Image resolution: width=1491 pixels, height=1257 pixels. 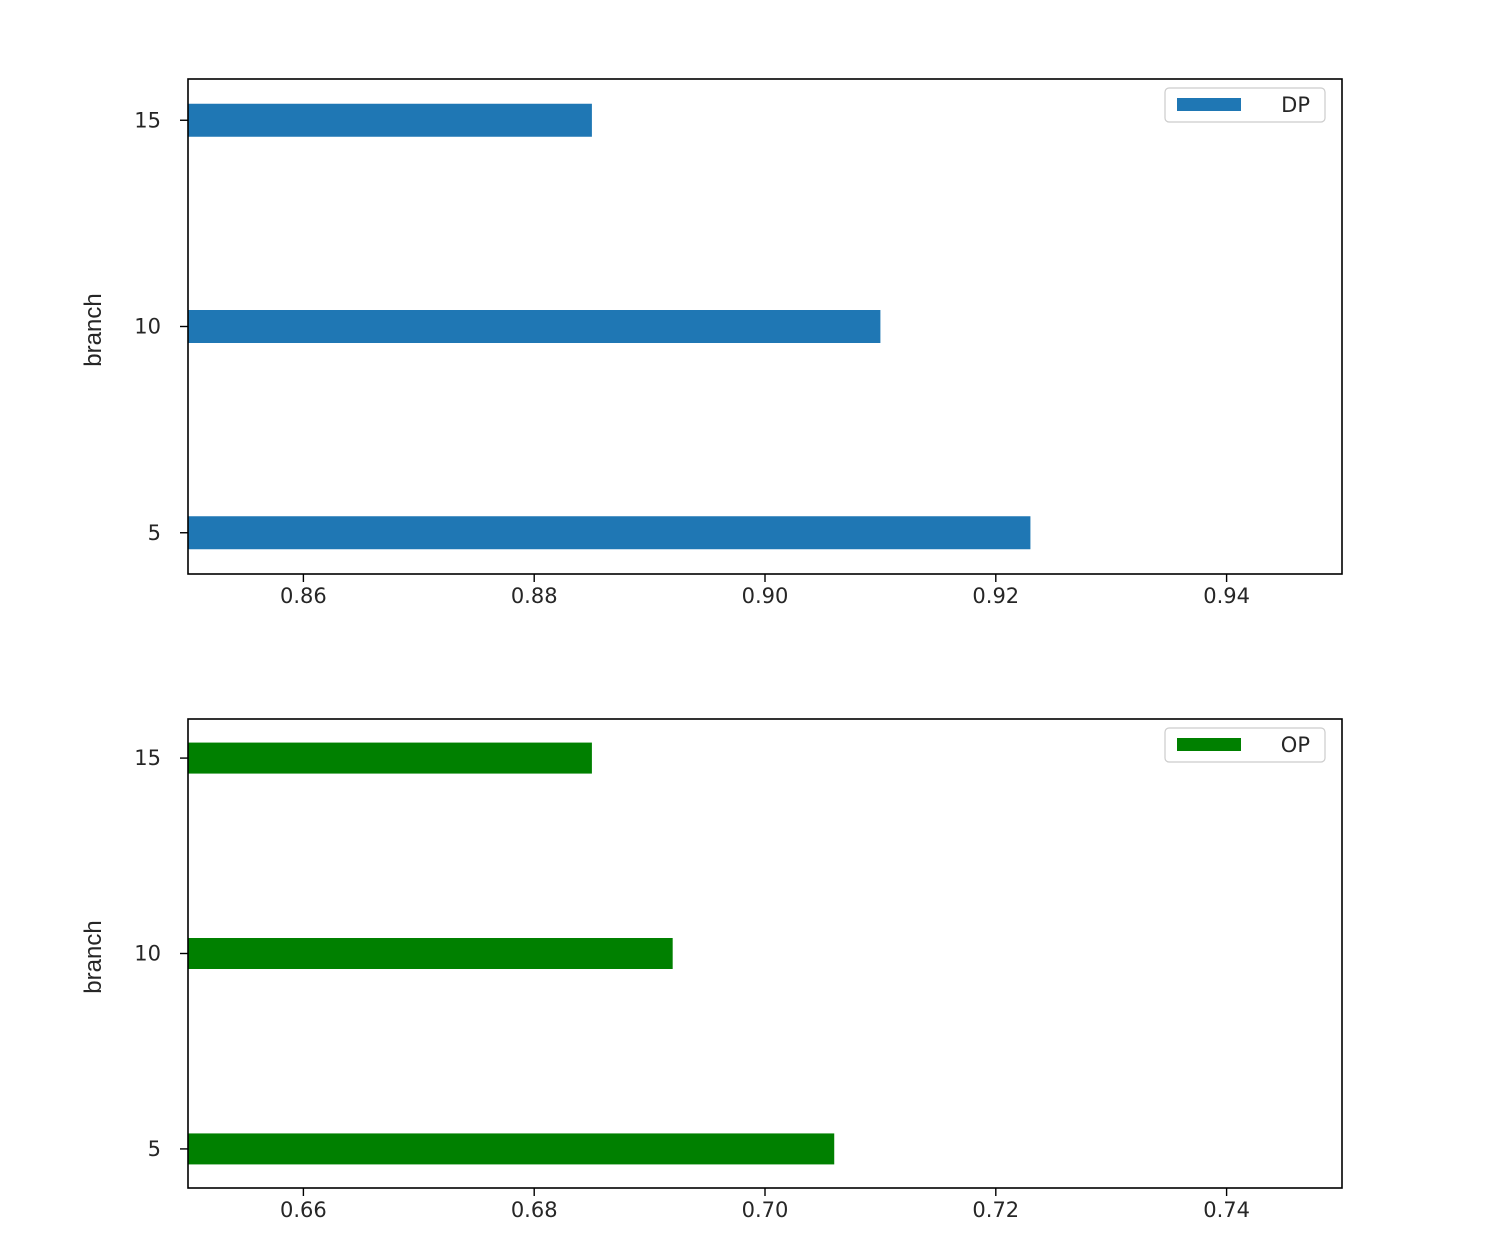 I want to click on legend: DP, so click(x=1245, y=105).